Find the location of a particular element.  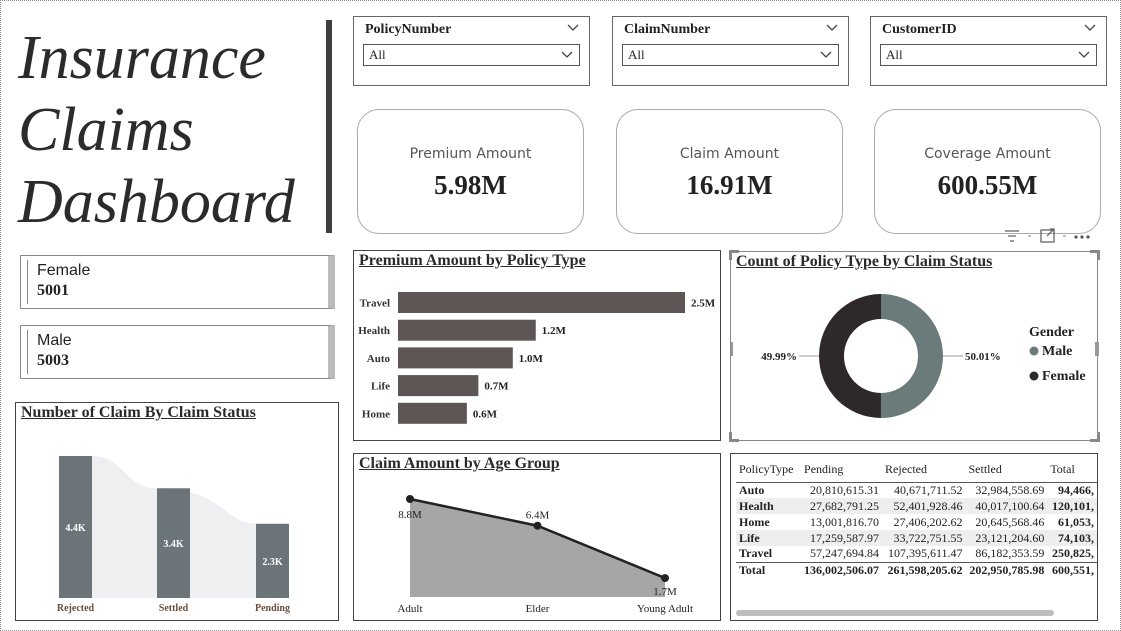

gender-label: Female is located at coordinates (64, 270).